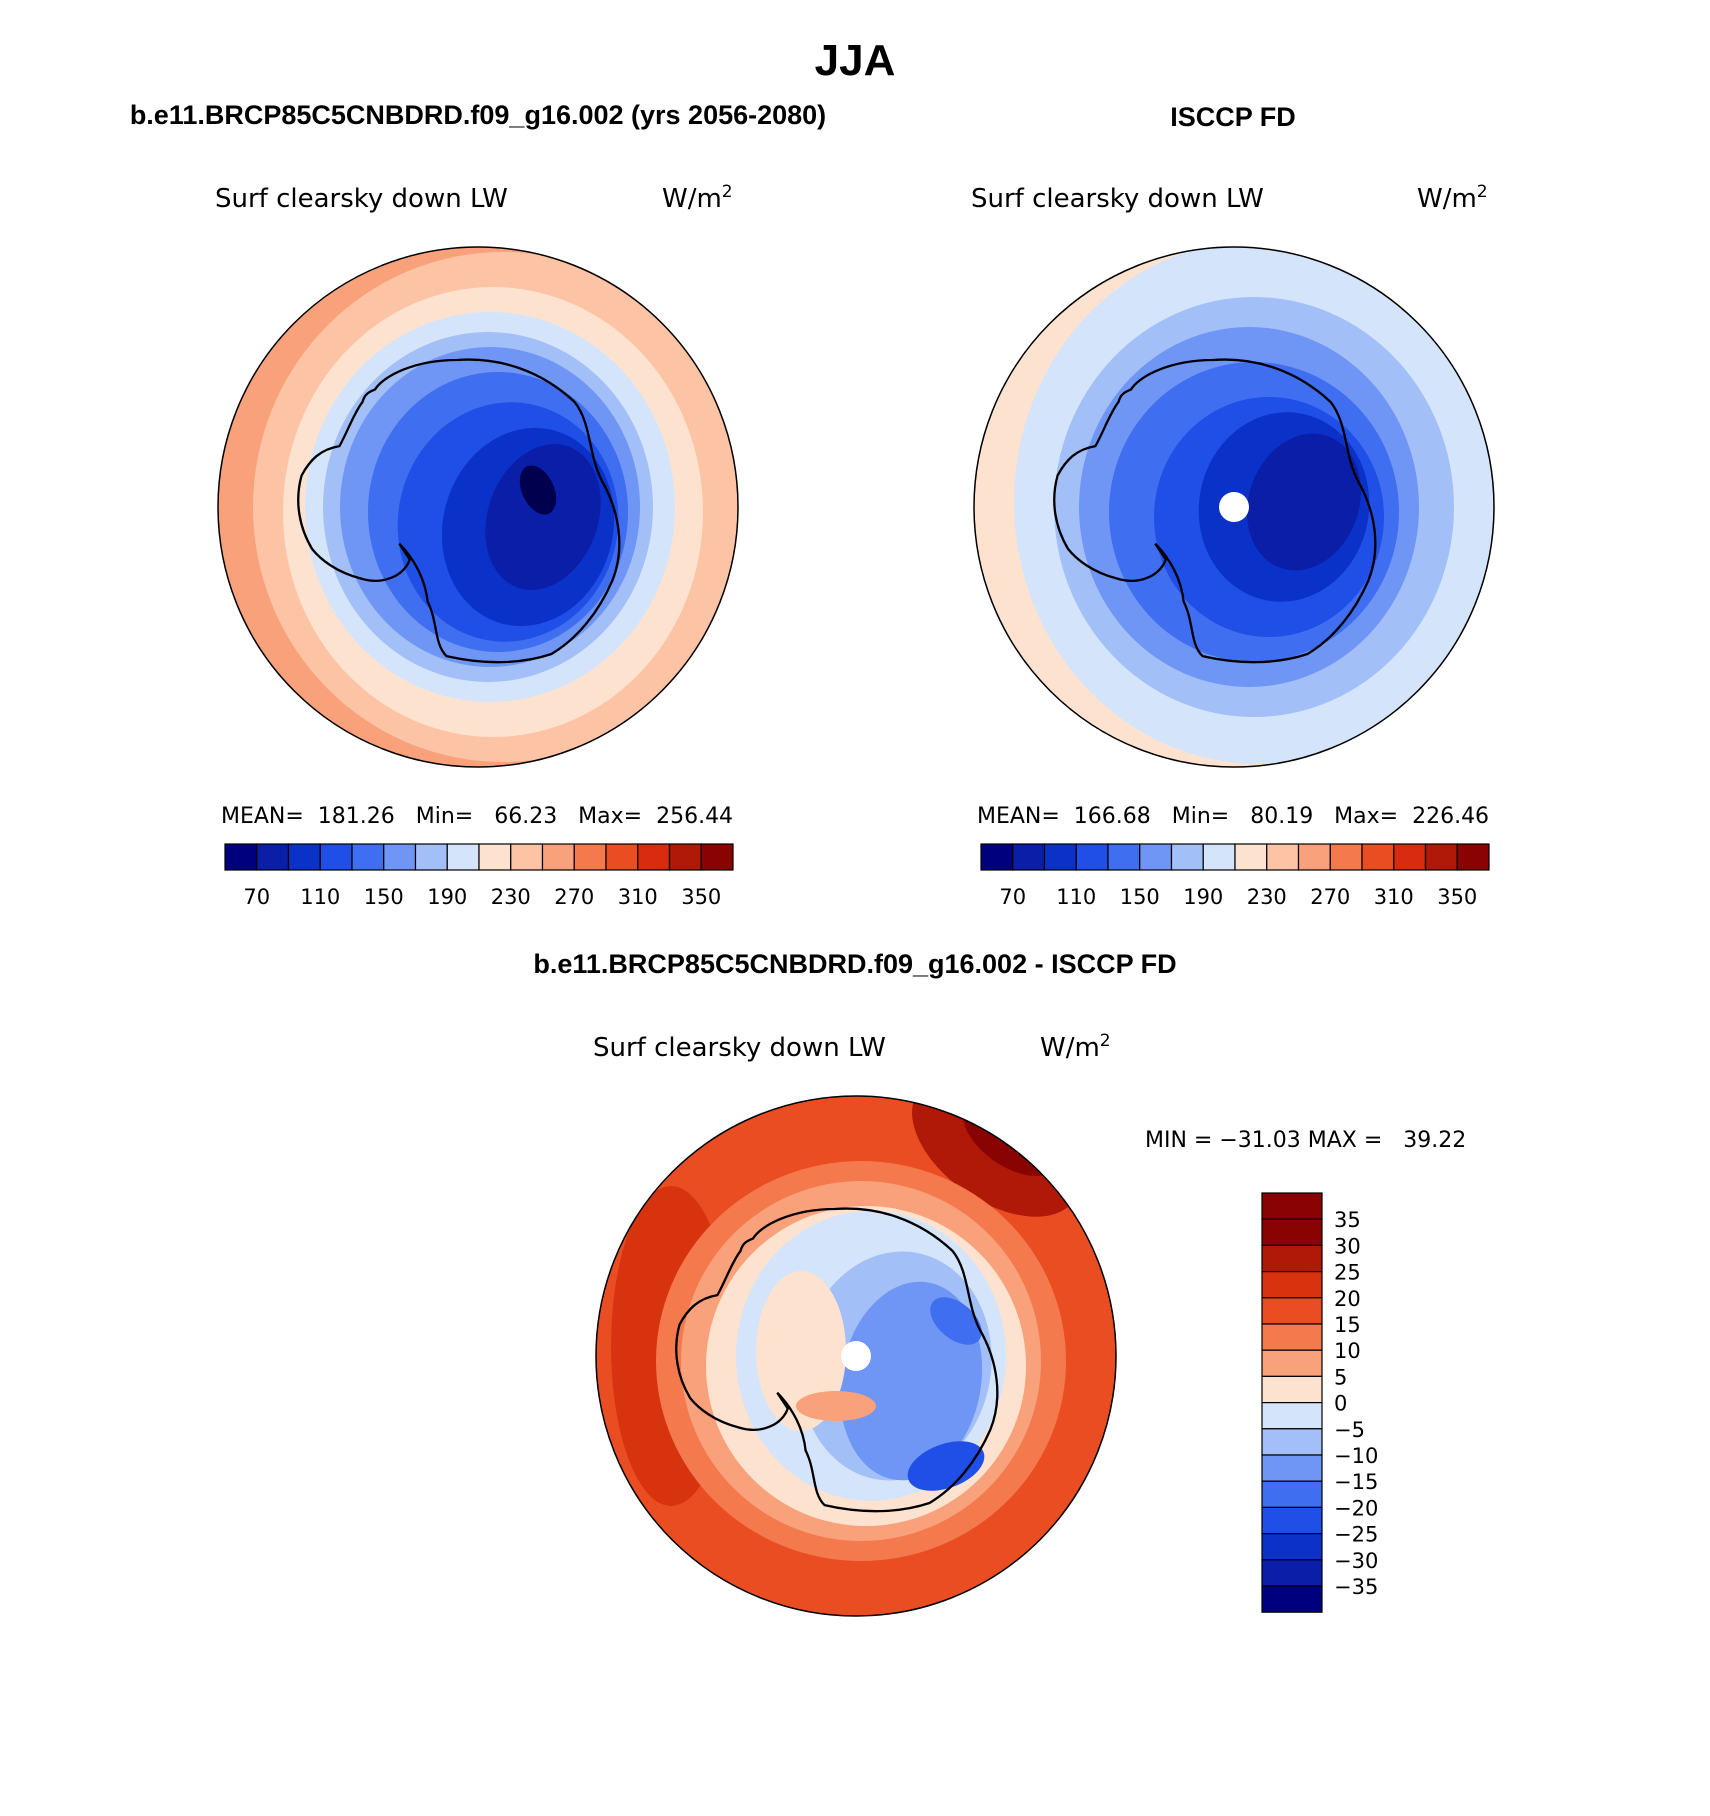 This screenshot has height=1816, width=1710. Describe the element at coordinates (855, 60) in the screenshot. I see `page-title: JJA` at that location.